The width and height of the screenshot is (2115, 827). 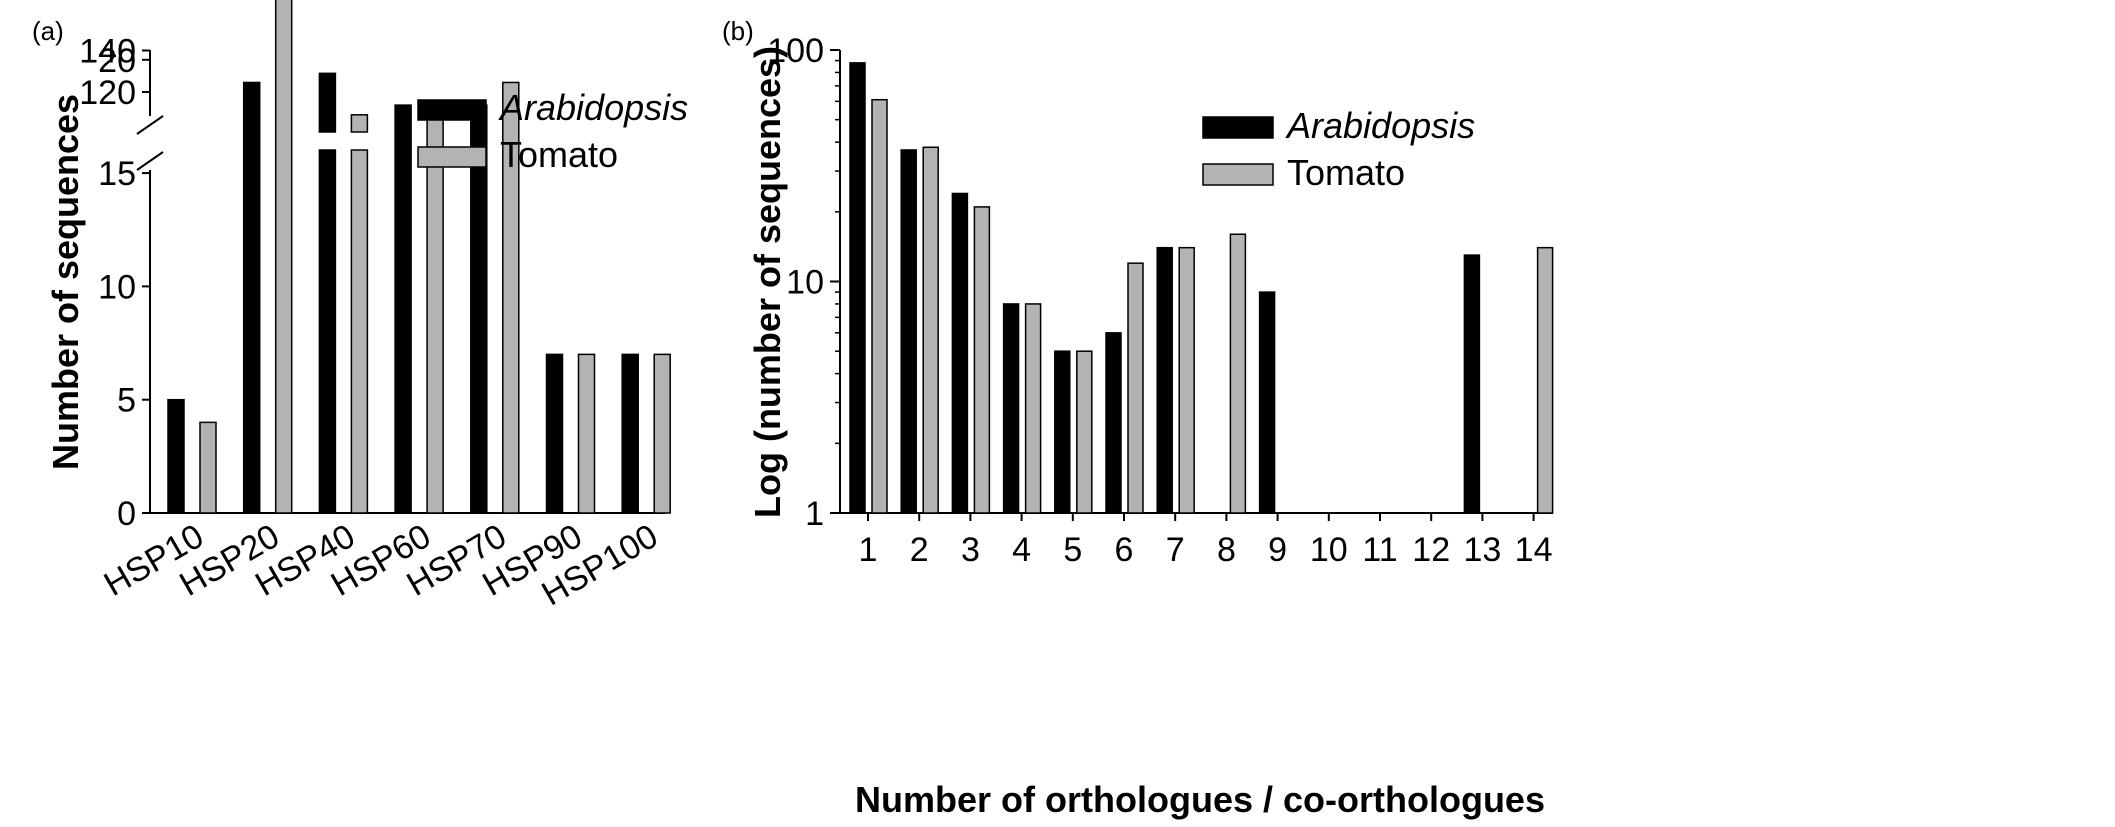 What do you see at coordinates (1346, 172) in the screenshot?
I see `panel-b-legend-label: Tomato` at bounding box center [1346, 172].